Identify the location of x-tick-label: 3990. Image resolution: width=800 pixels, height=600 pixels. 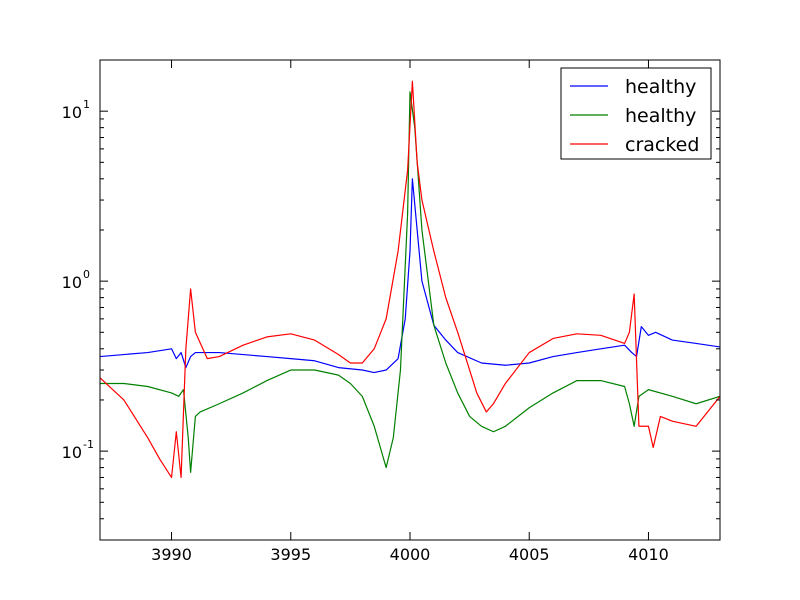
(171, 554).